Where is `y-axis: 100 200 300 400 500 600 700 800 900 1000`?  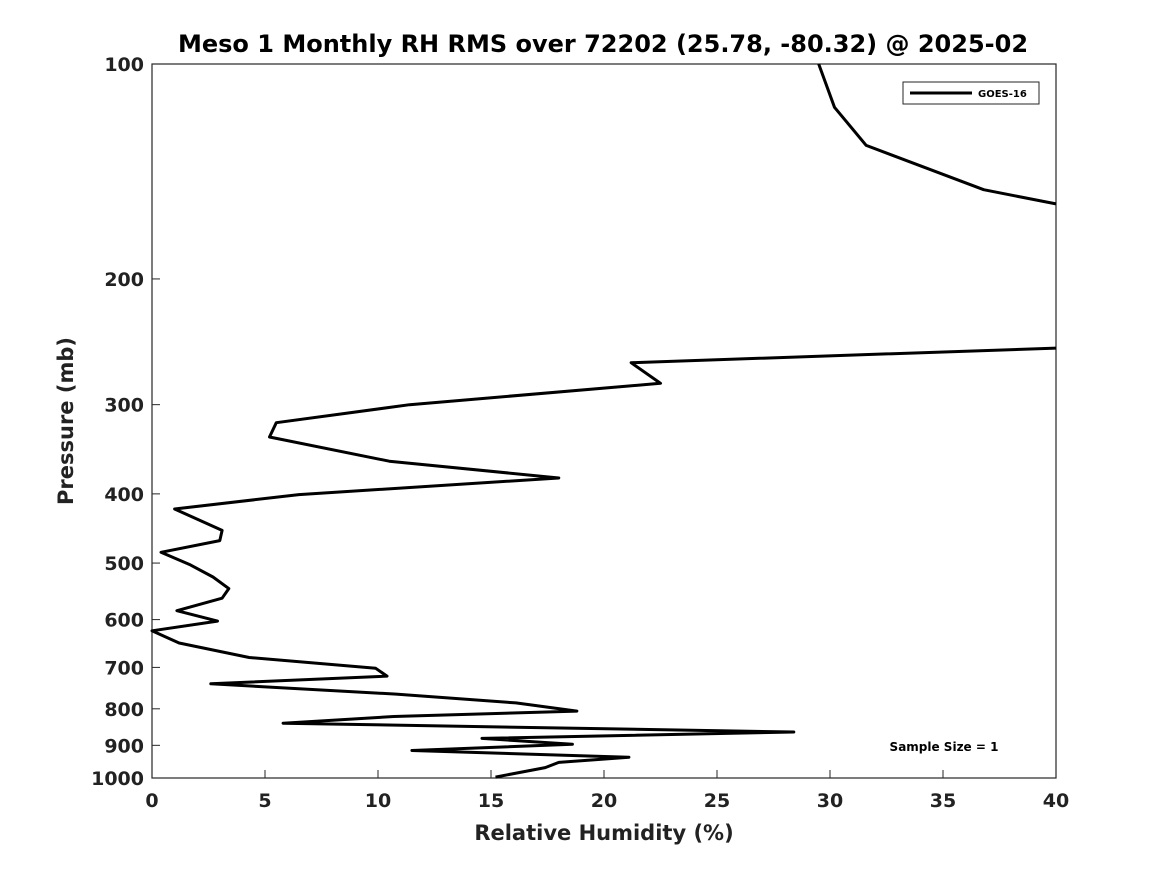 y-axis: 100 200 300 400 500 600 700 800 900 1000 is located at coordinates (125, 422).